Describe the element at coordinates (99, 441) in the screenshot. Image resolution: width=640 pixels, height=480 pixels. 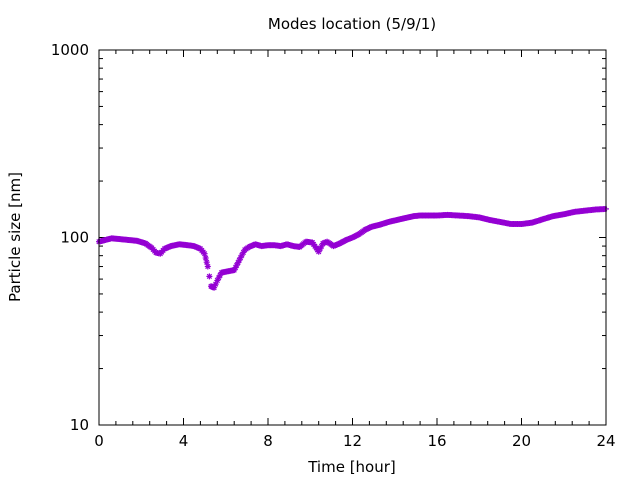
I see `x-tick-label: 0` at that location.